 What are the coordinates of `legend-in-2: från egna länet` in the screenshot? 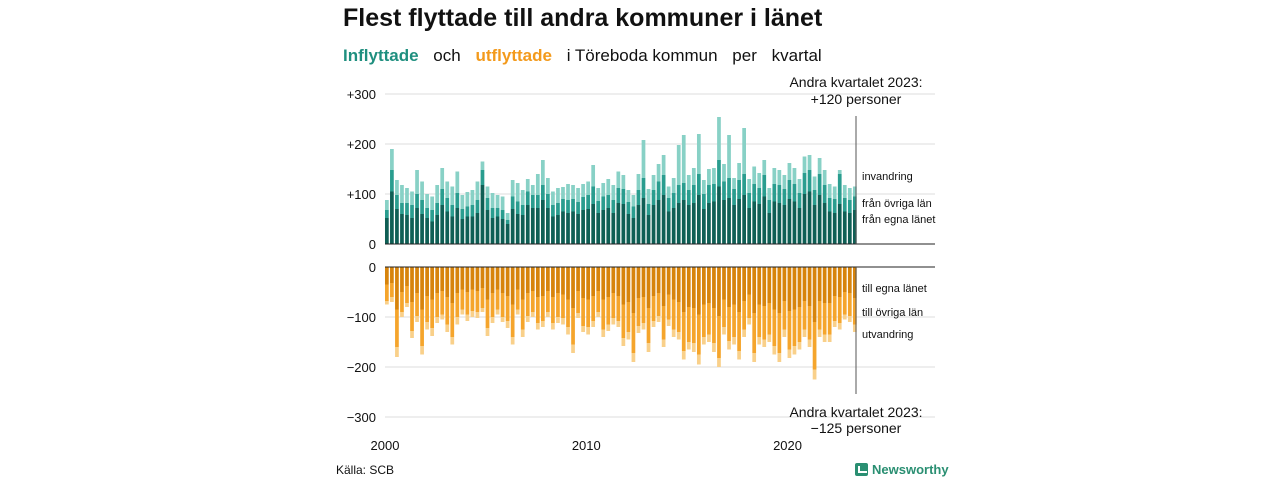 It's located at (898, 220).